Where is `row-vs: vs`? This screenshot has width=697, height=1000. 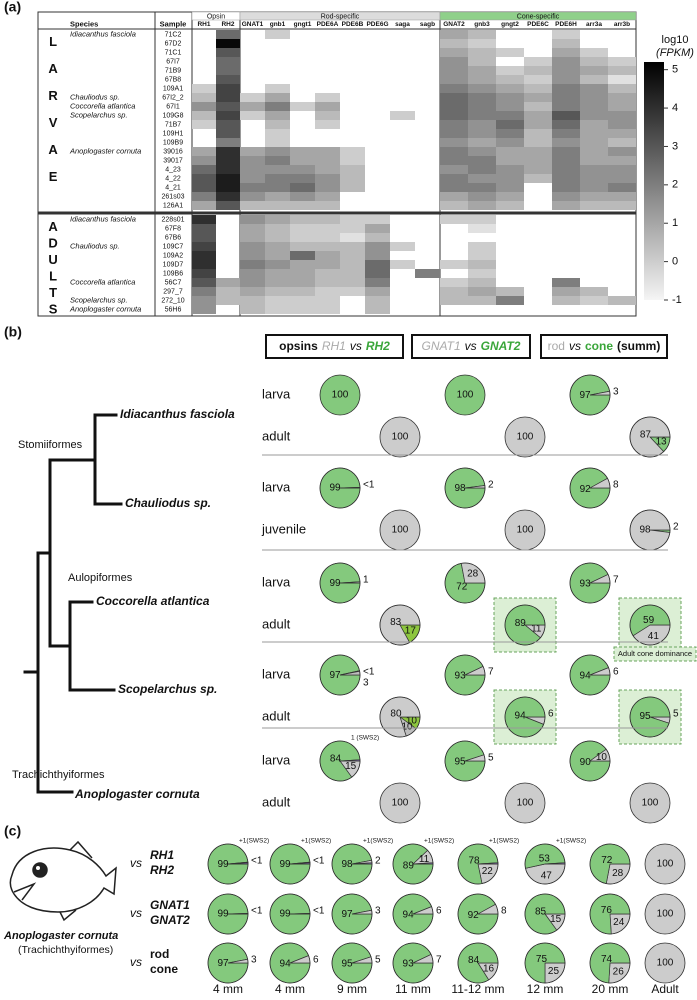 row-vs: vs is located at coordinates (136, 863).